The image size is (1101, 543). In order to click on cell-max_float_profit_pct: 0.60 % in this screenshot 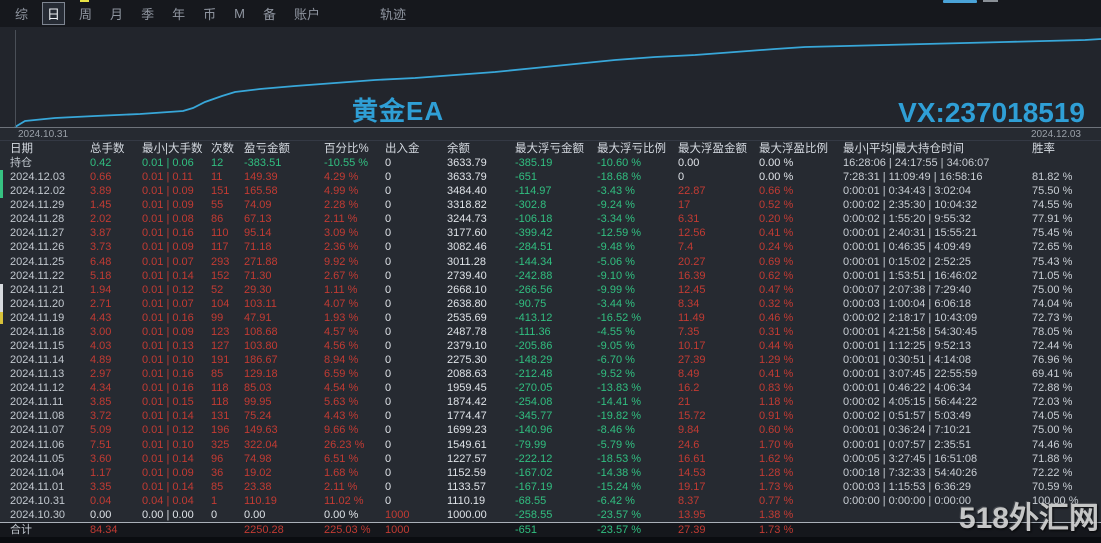, I will do `click(776, 430)`.